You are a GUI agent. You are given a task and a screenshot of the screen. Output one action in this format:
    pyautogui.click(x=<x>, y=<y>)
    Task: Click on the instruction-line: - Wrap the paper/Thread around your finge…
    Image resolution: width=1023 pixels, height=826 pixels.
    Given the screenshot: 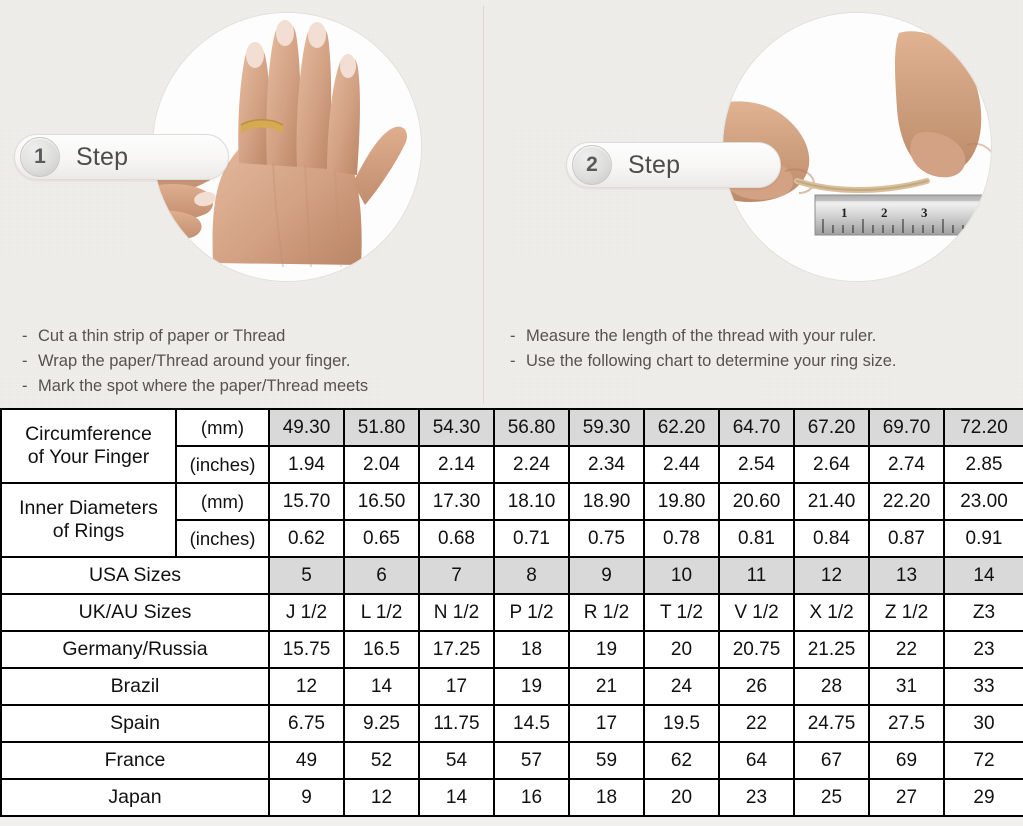 What is the action you would take?
    pyautogui.click(x=244, y=361)
    